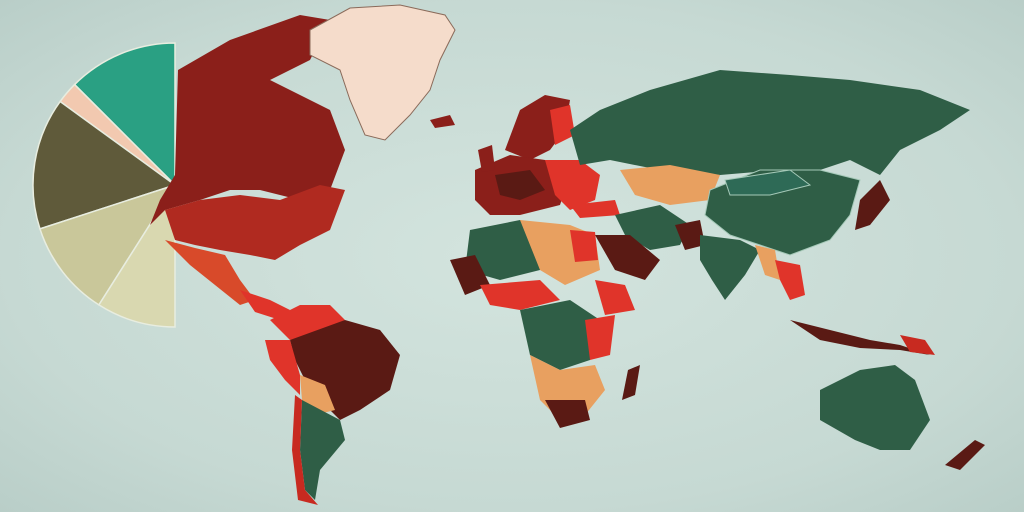 The image size is (1024, 512). Describe the element at coordinates (322, 450) in the screenshot. I see `argentina` at that location.